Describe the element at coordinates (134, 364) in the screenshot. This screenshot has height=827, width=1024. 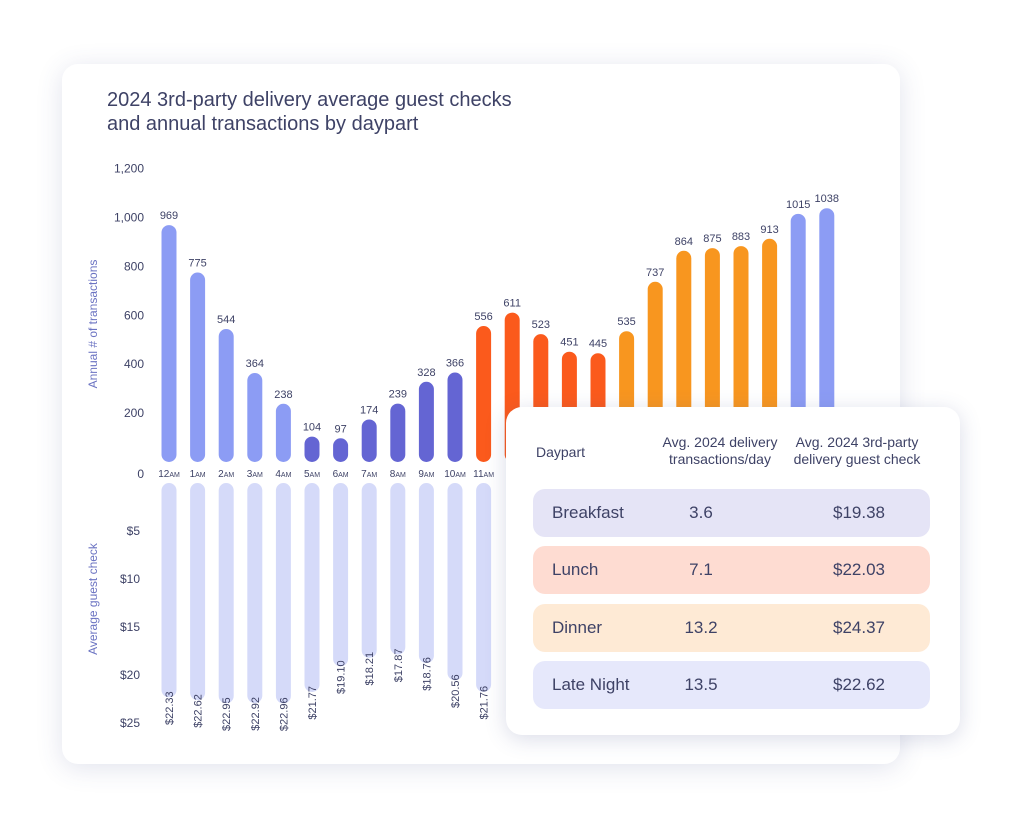
I see `y-tick-label: 400` at that location.